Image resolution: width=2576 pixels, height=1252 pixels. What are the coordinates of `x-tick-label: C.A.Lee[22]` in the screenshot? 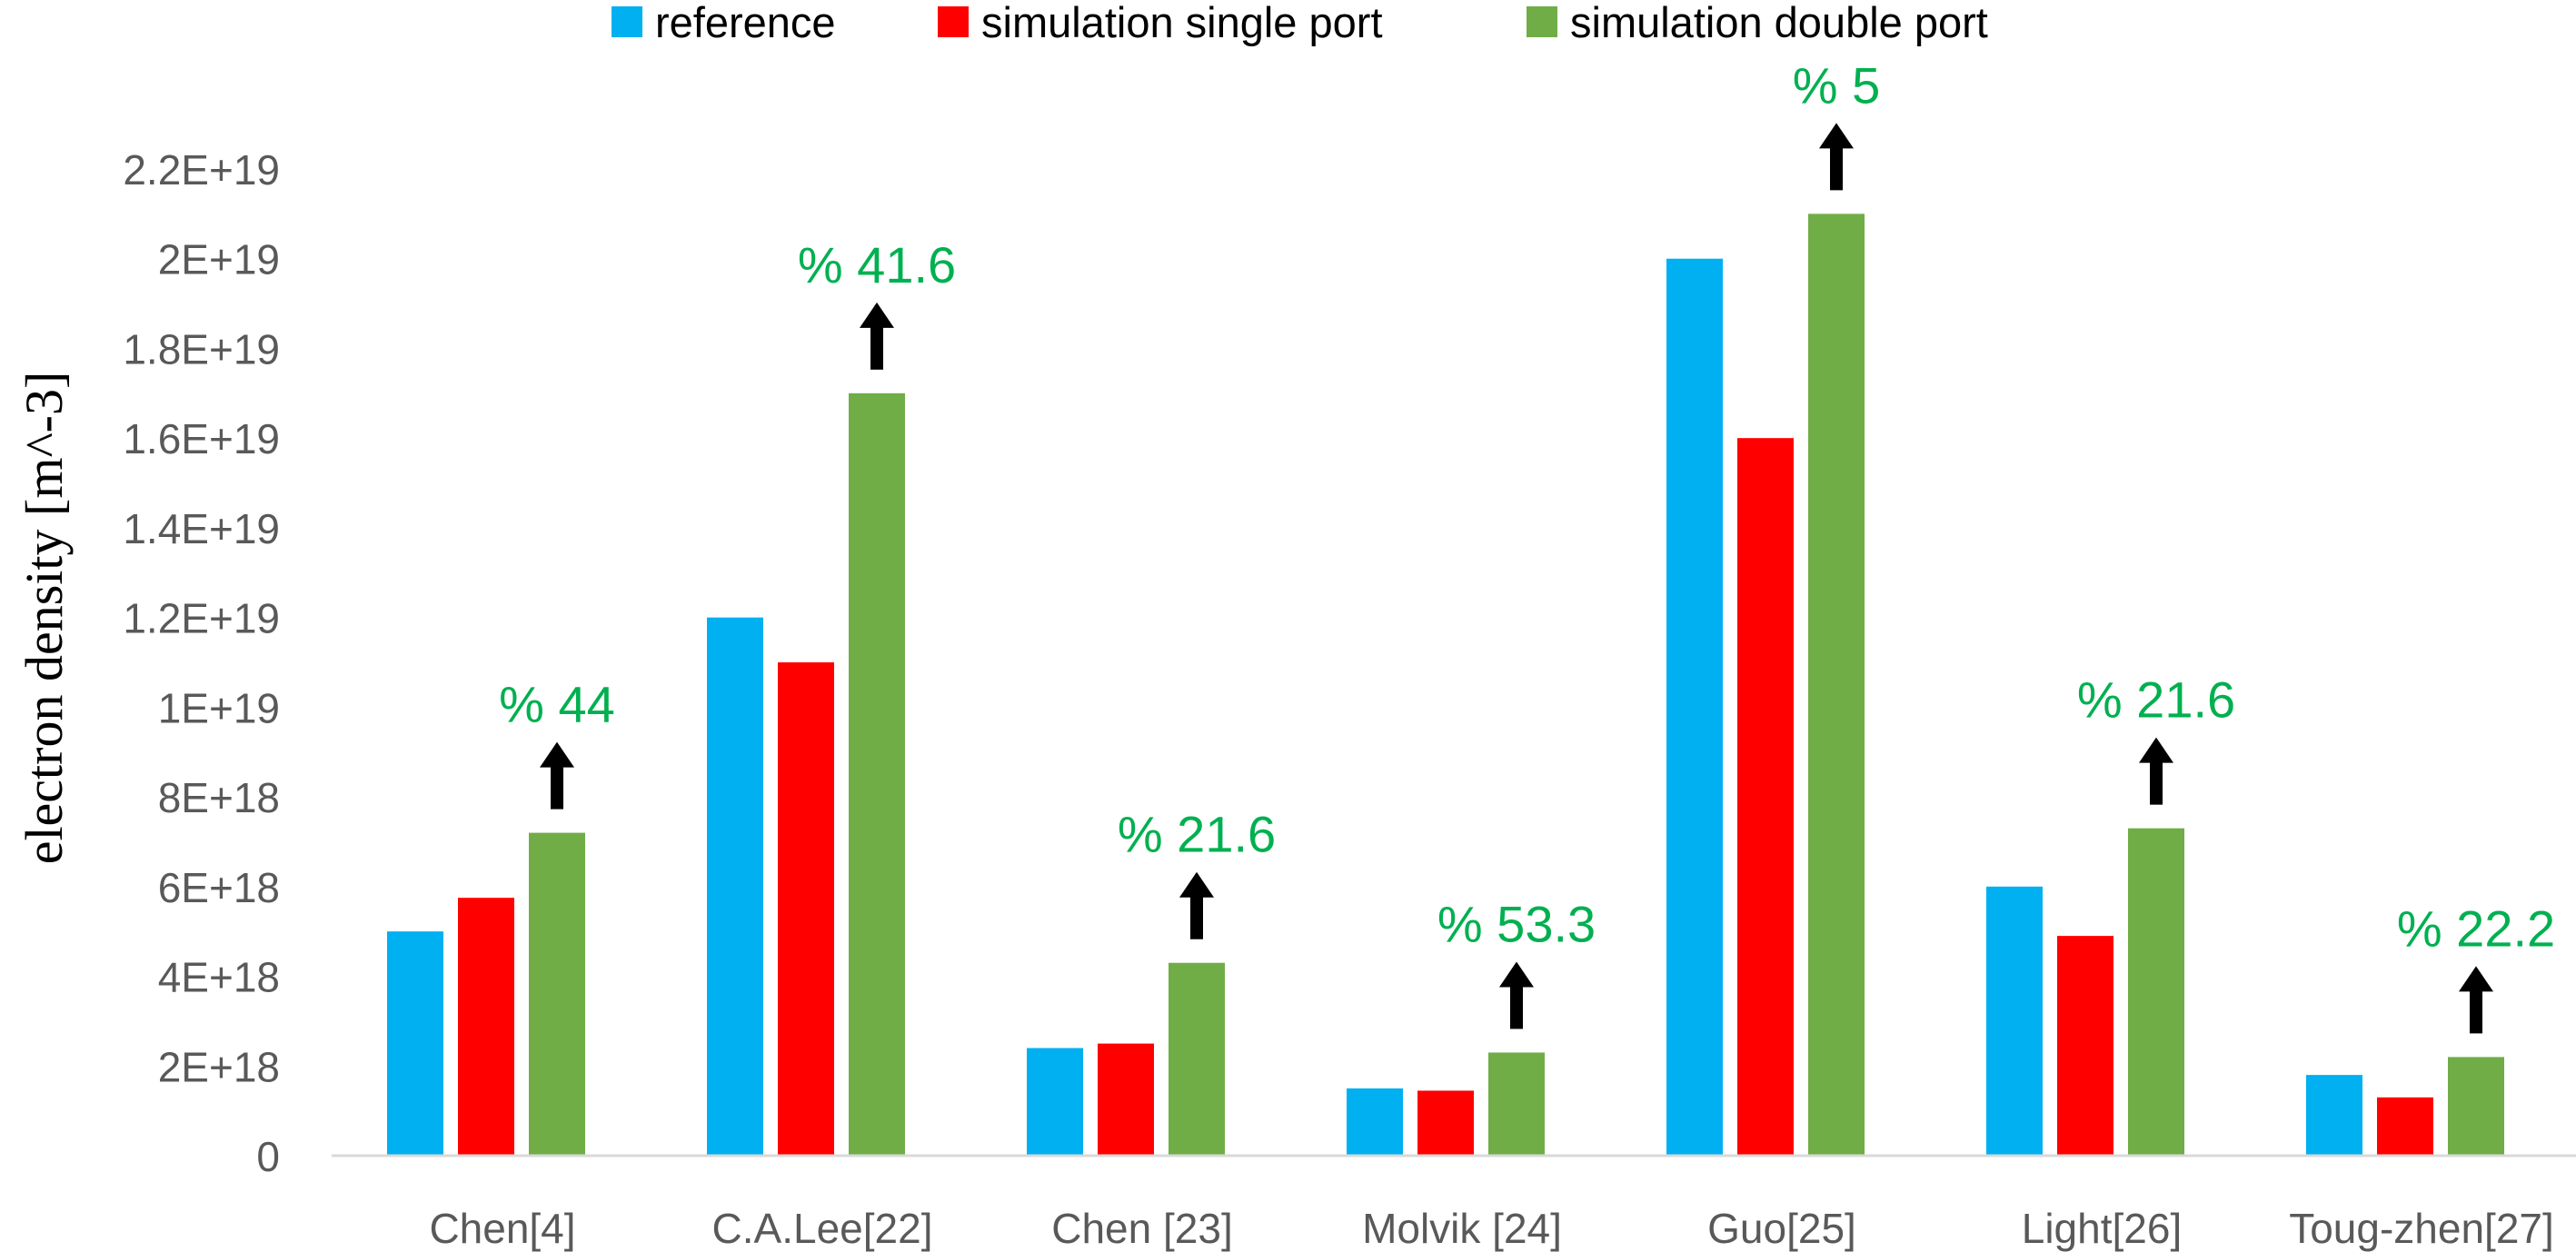 It's located at (822, 1228).